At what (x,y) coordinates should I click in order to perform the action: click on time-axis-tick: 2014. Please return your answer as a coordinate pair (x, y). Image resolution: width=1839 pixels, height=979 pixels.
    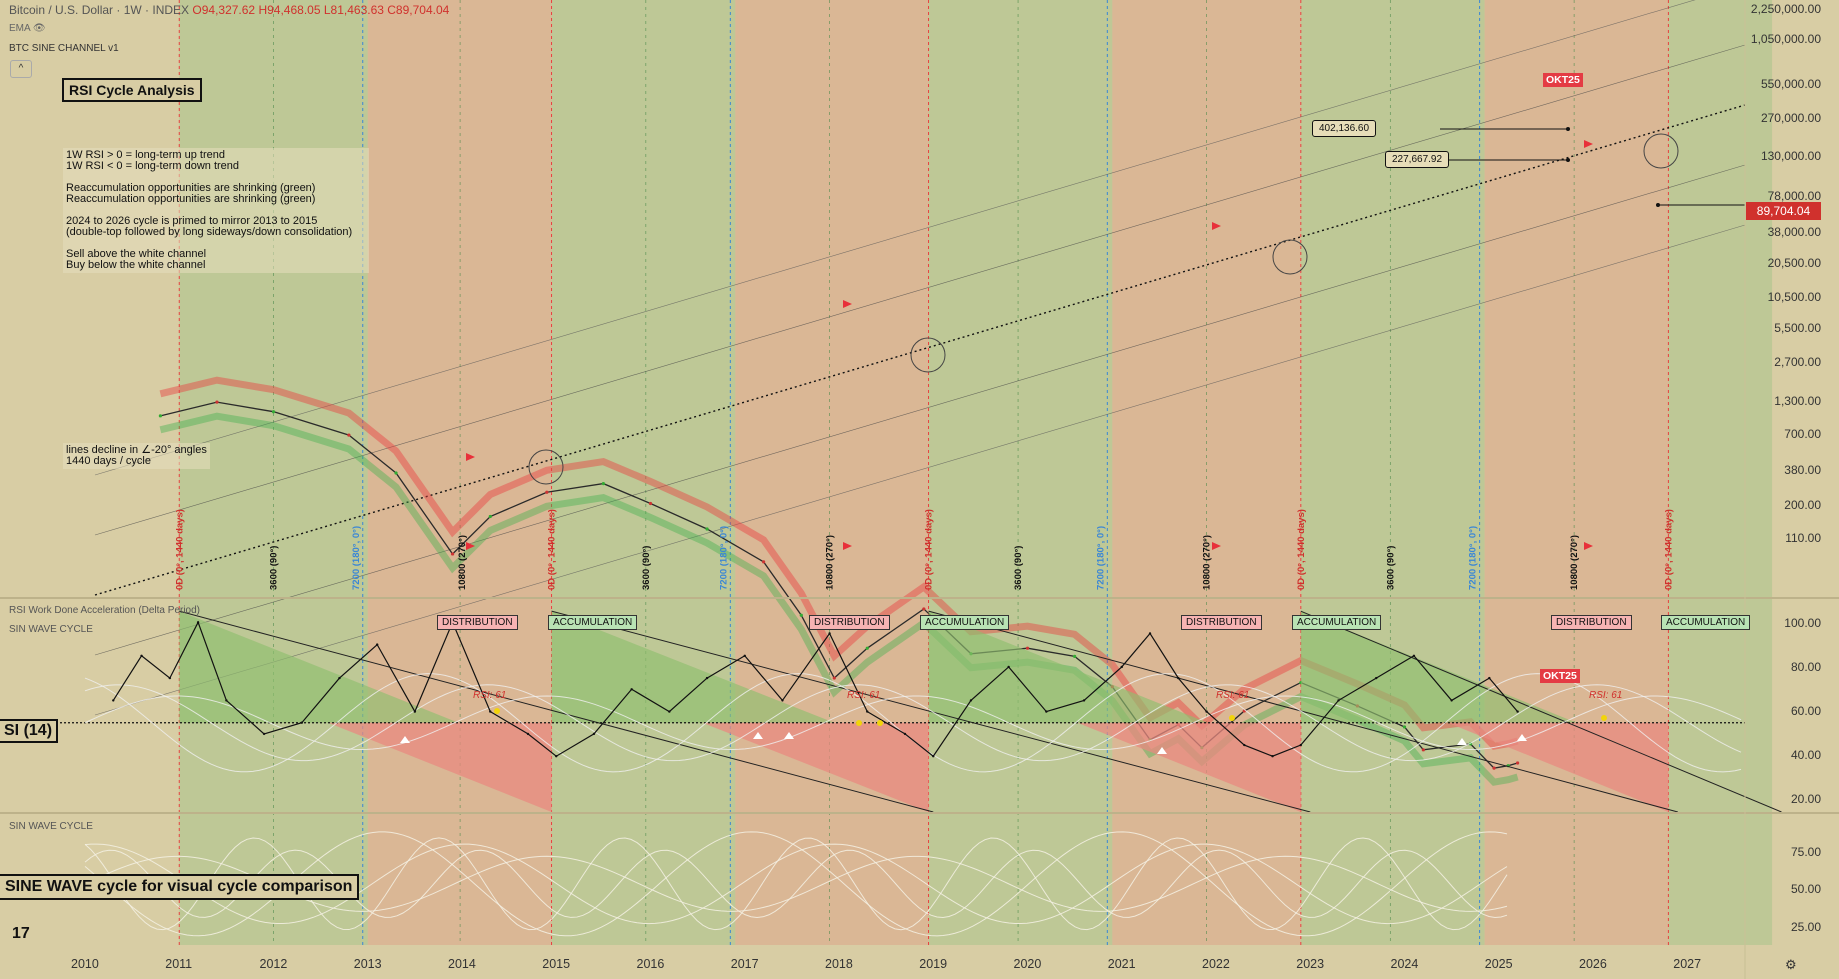
    Looking at the image, I should click on (462, 964).